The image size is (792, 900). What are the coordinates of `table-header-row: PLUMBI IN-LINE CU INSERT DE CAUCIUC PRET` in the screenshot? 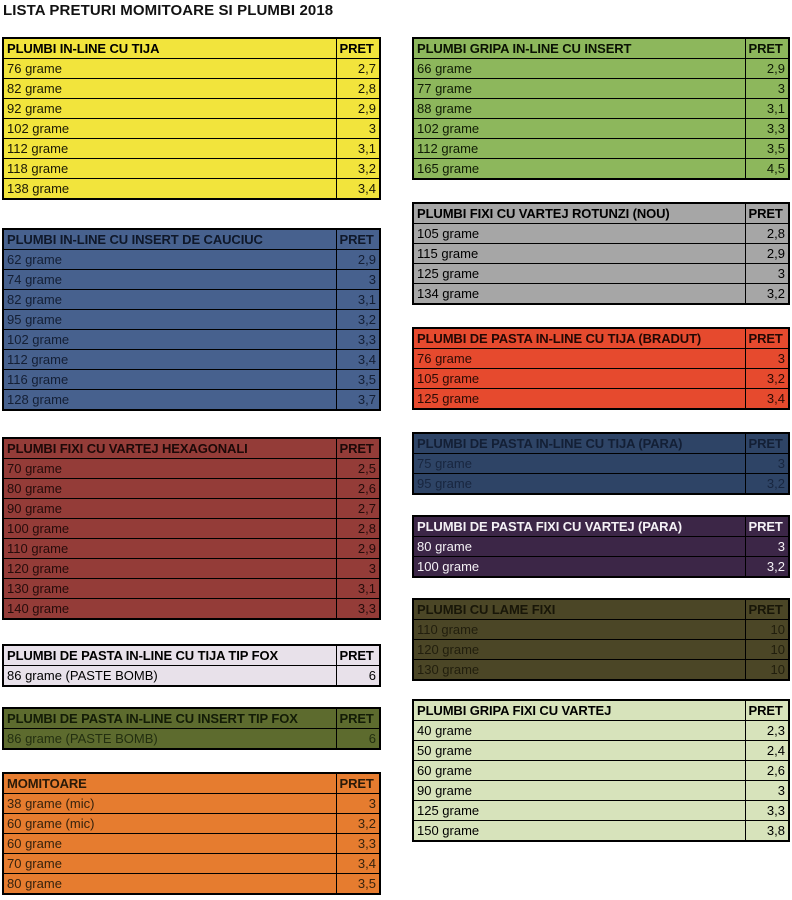 It's located at (191, 239).